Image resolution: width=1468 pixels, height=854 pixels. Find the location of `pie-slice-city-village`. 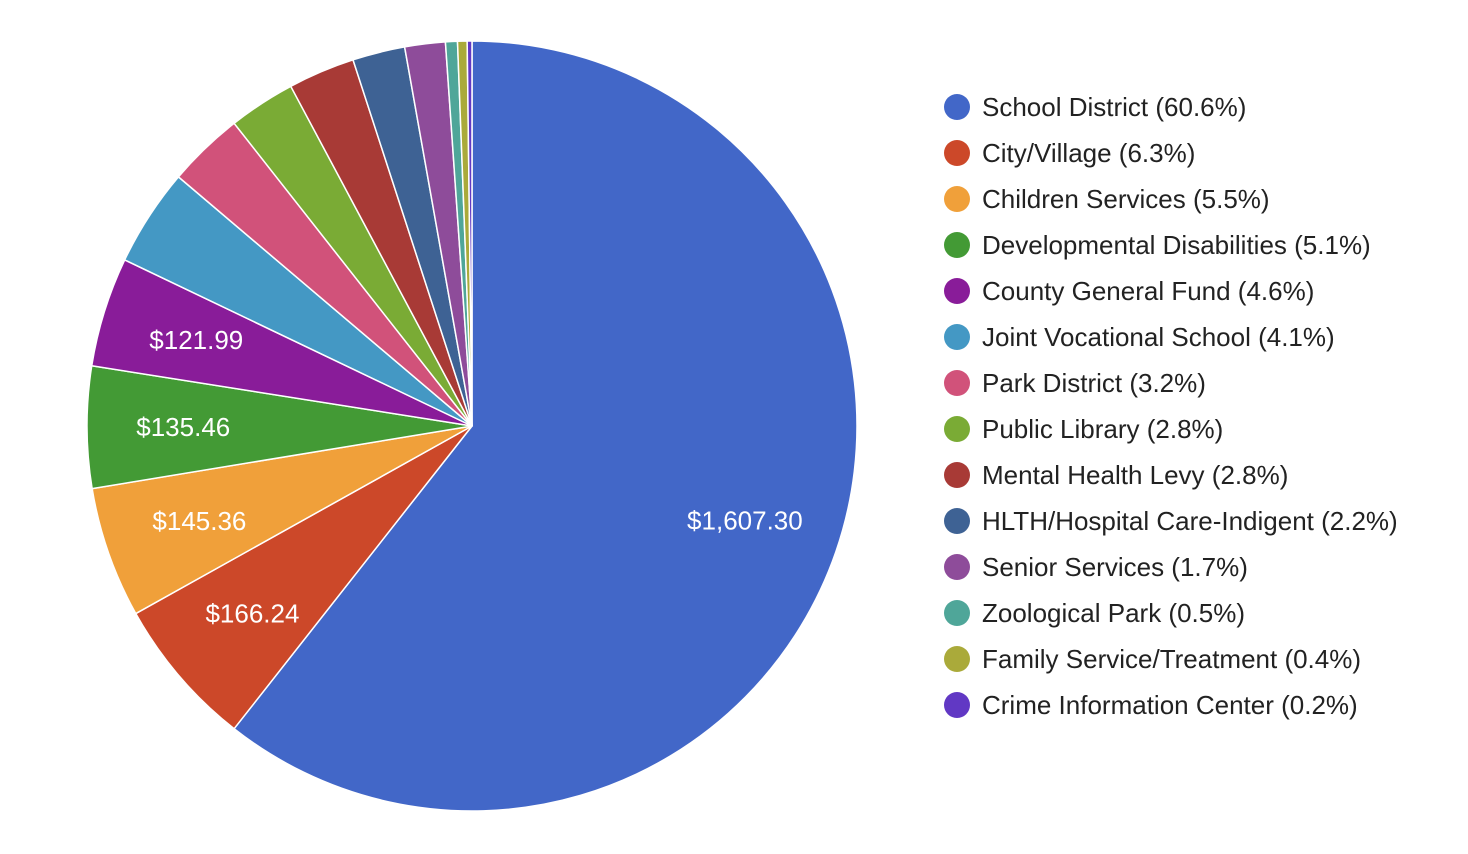

pie-slice-city-village is located at coordinates (304, 577).